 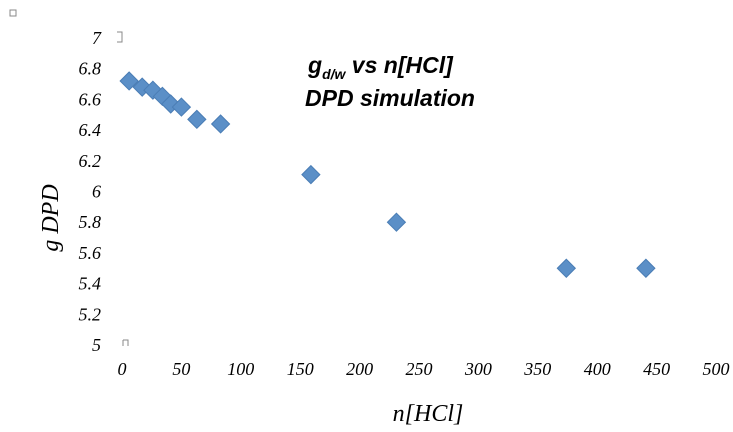 What do you see at coordinates (240, 369) in the screenshot?
I see `x-tick-label: 100` at bounding box center [240, 369].